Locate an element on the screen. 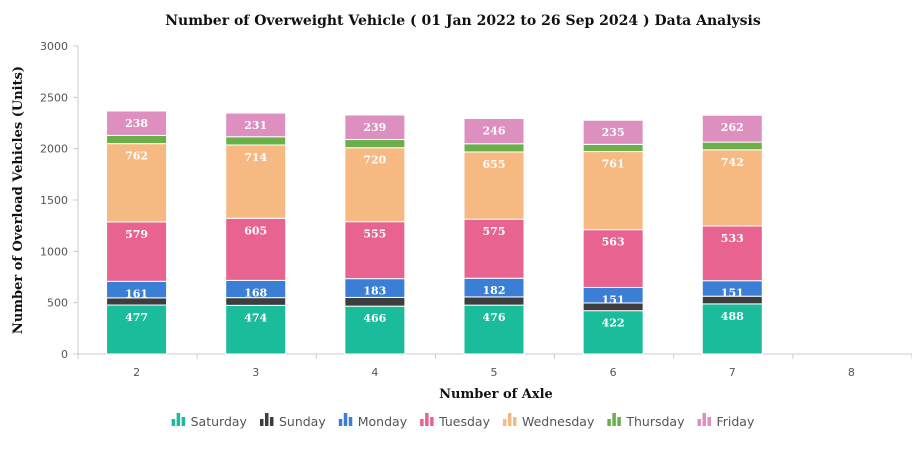 The height and width of the screenshot is (455, 912). bar-value-label: 246 is located at coordinates (494, 130).